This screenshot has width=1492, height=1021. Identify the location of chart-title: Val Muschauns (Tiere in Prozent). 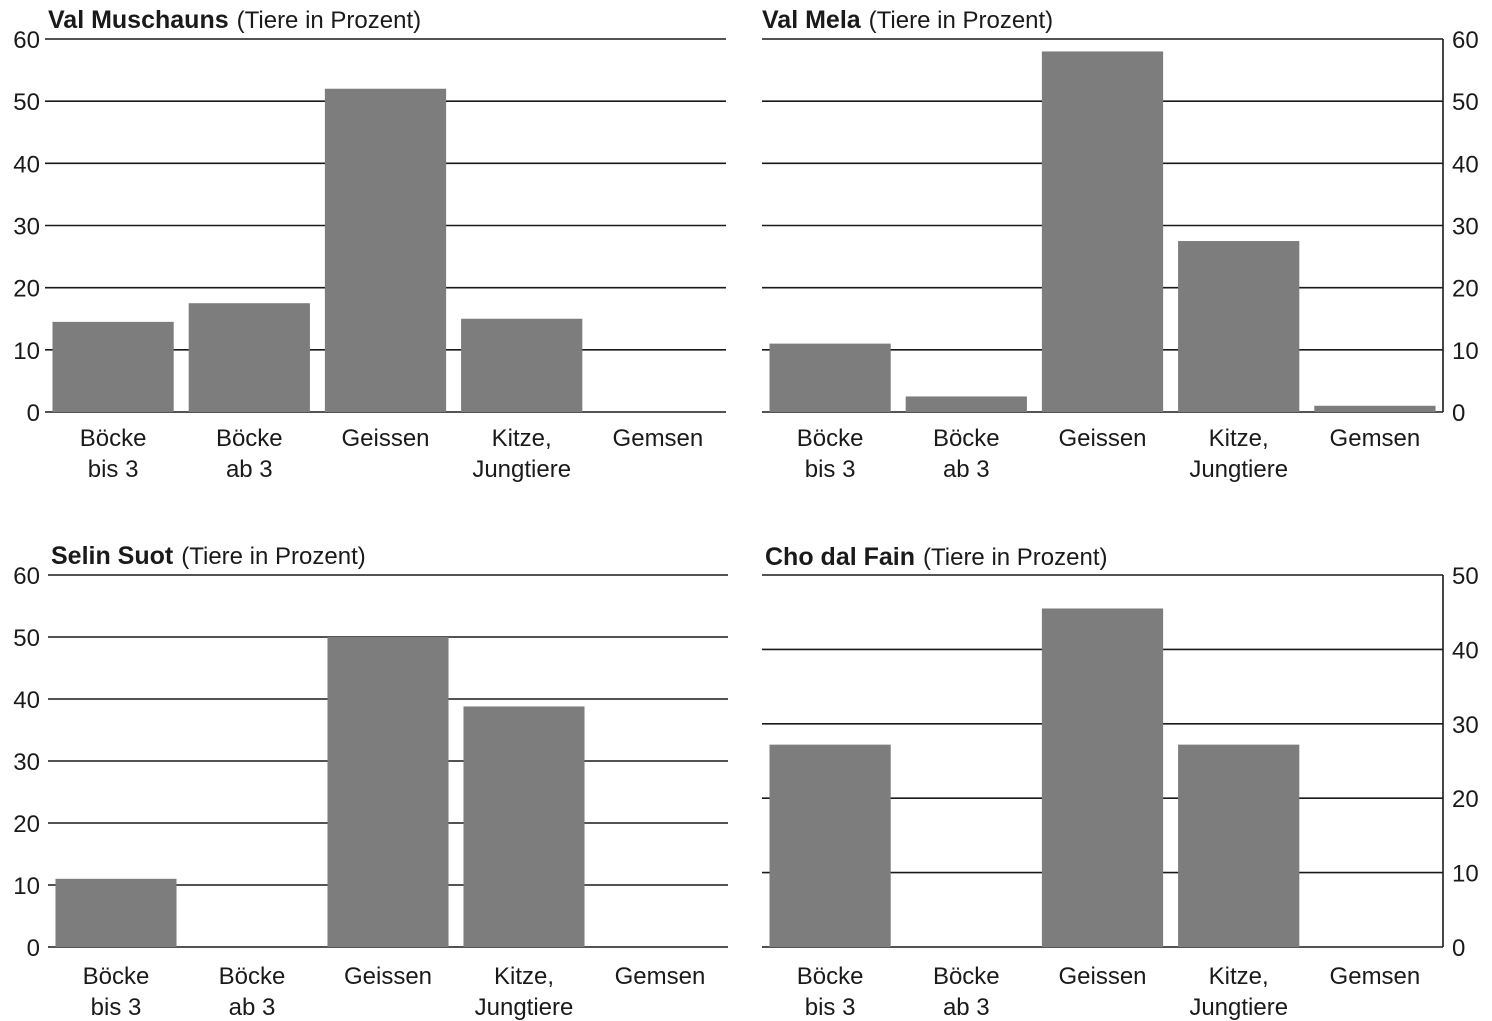
(234, 20).